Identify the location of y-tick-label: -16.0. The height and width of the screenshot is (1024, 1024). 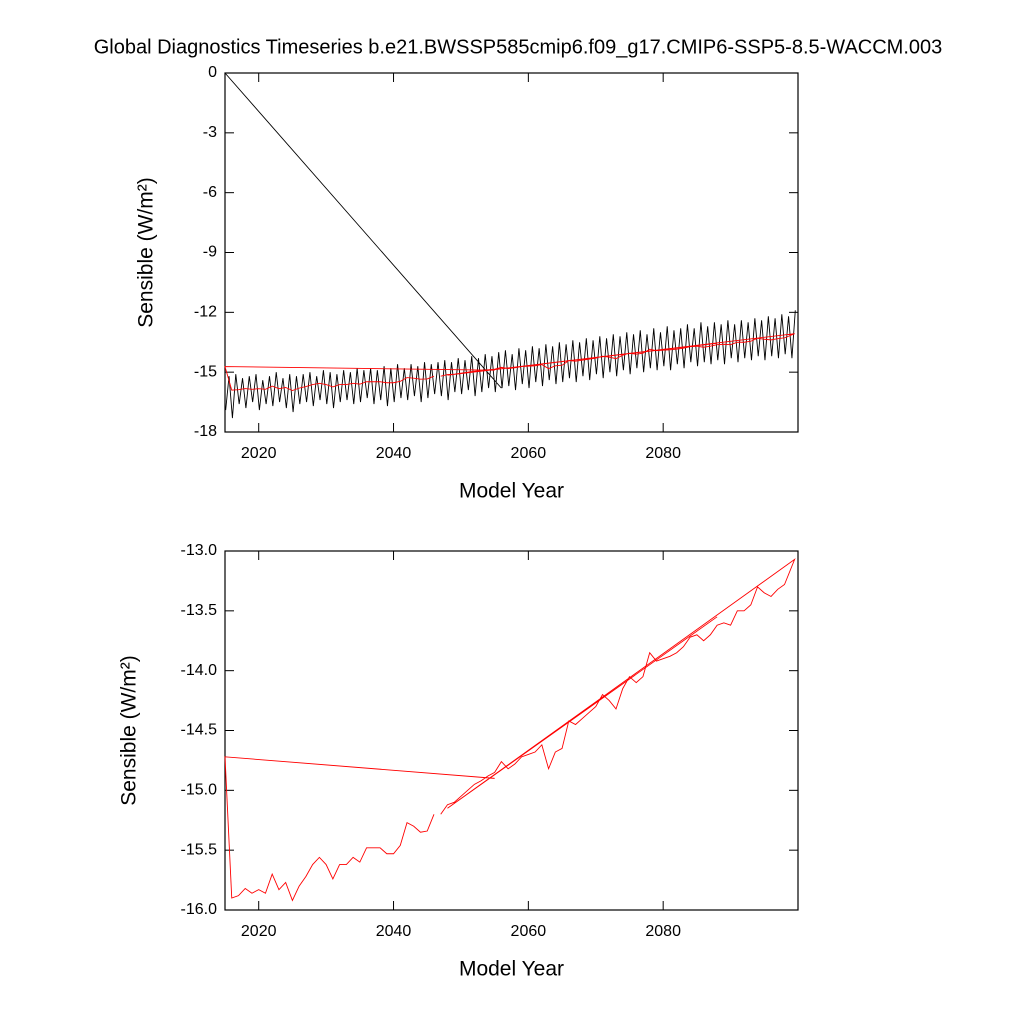
(199, 909).